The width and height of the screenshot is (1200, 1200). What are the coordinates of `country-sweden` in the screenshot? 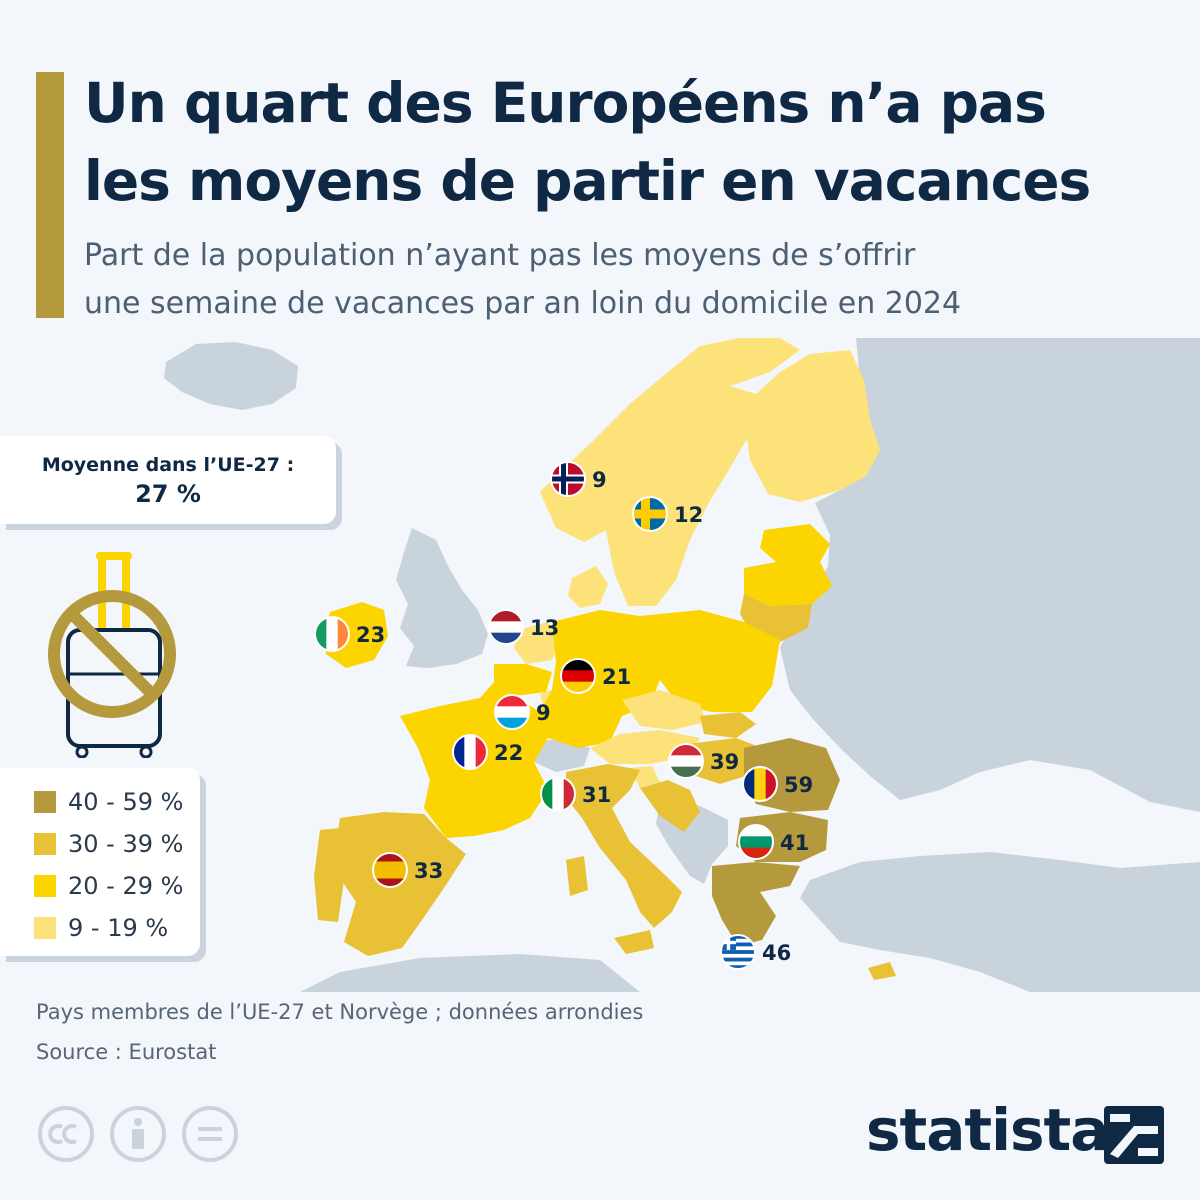 It's located at (681, 496).